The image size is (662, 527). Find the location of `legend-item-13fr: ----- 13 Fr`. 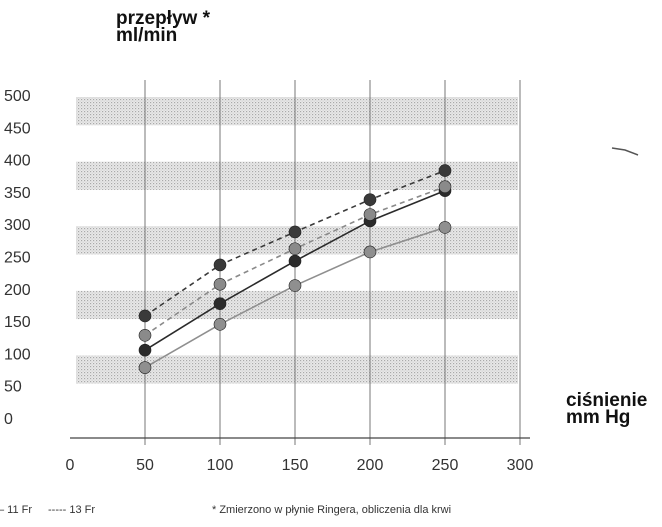

legend-item-13fr: ----- 13 Fr is located at coordinates (72, 510).